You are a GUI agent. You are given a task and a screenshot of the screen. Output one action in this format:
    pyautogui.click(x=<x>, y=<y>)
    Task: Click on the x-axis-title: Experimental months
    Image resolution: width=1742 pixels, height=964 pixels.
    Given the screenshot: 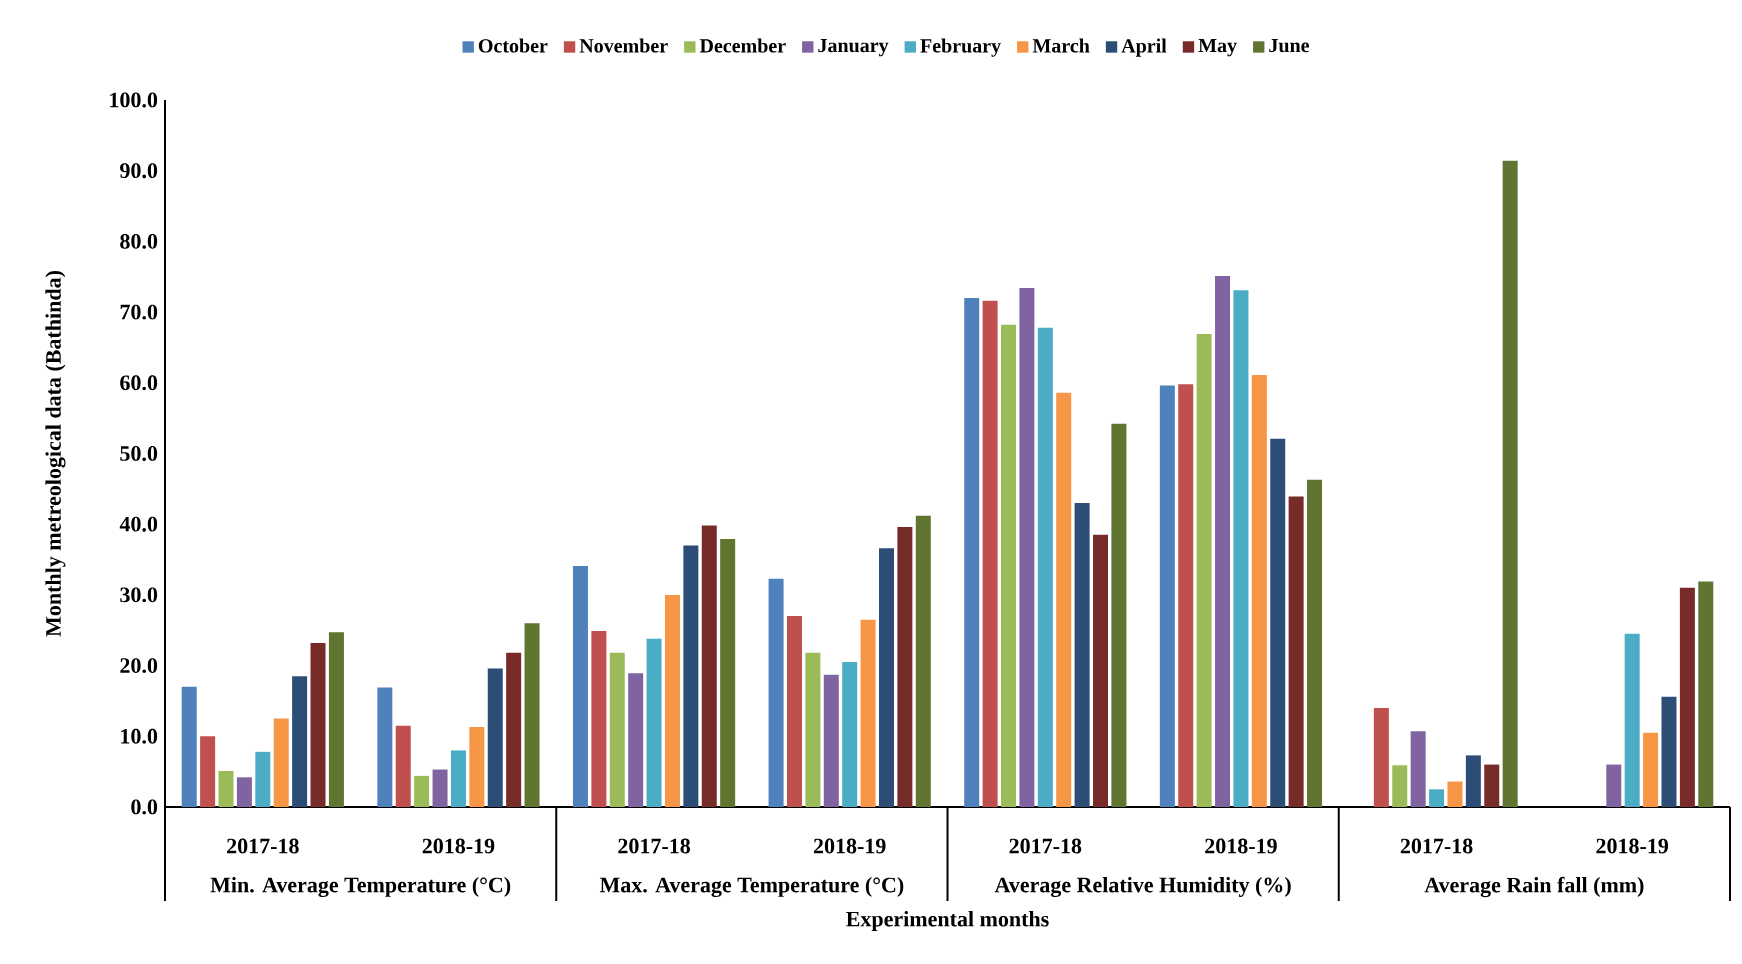 What is the action you would take?
    pyautogui.click(x=947, y=921)
    